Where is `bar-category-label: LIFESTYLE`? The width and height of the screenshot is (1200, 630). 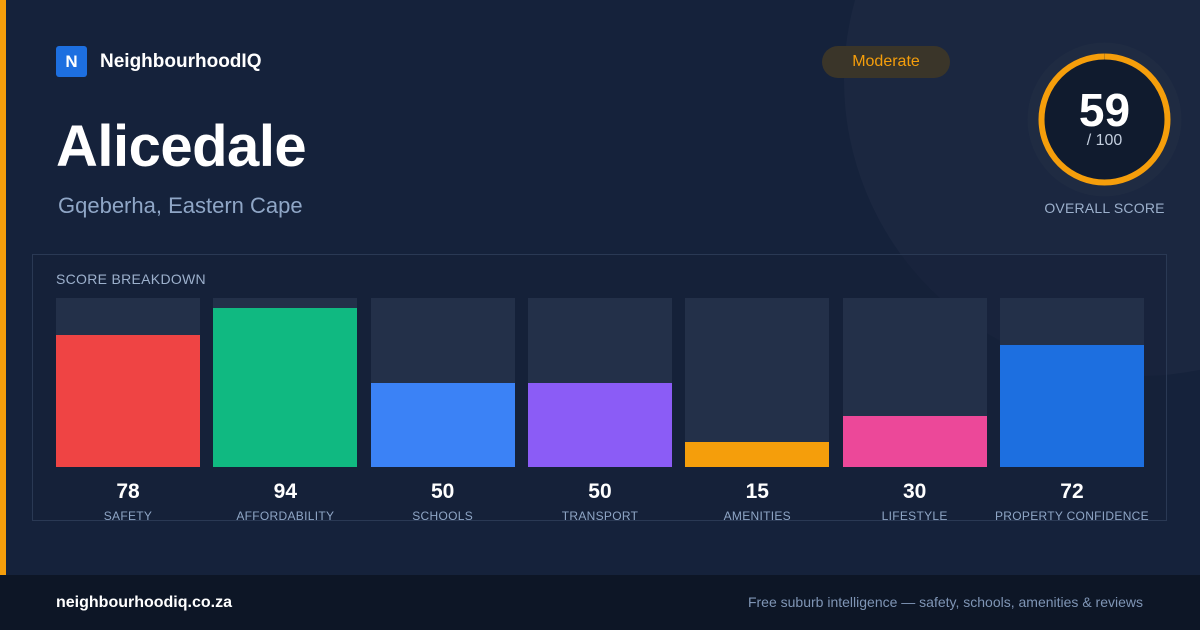 bar-category-label: LIFESTYLE is located at coordinates (914, 516).